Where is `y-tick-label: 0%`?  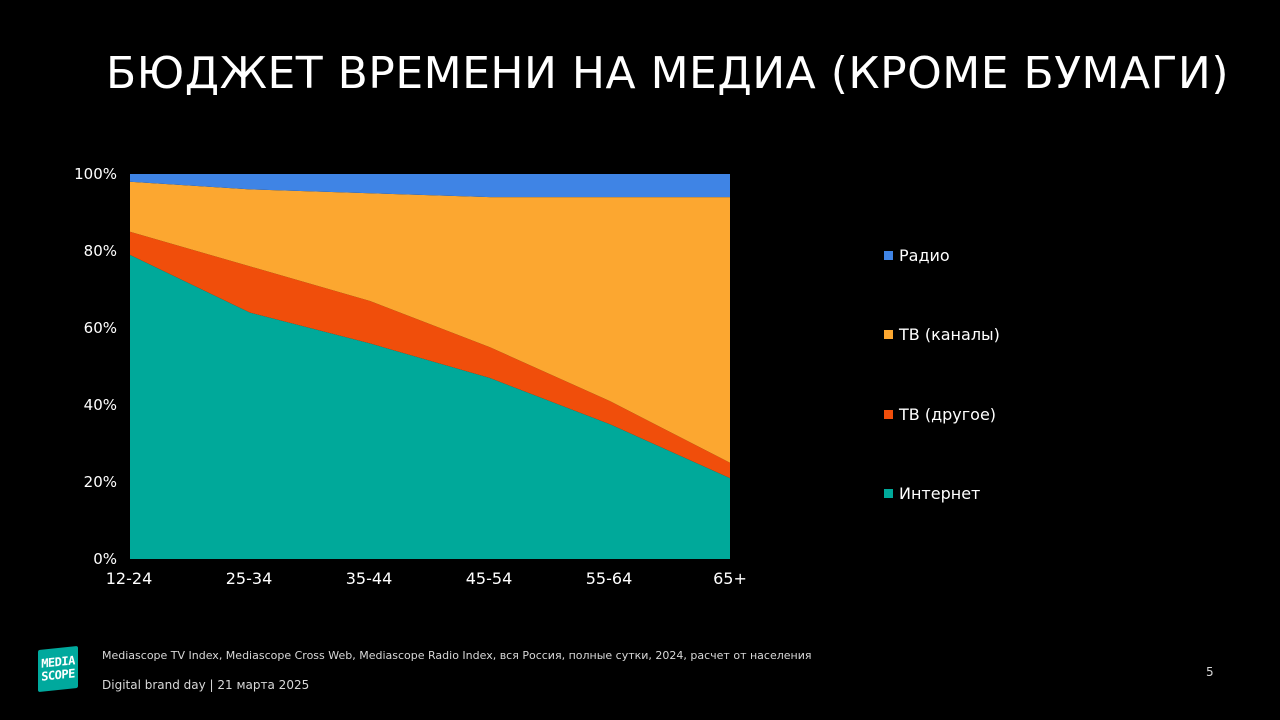
y-tick-label: 0% is located at coordinates (105, 559).